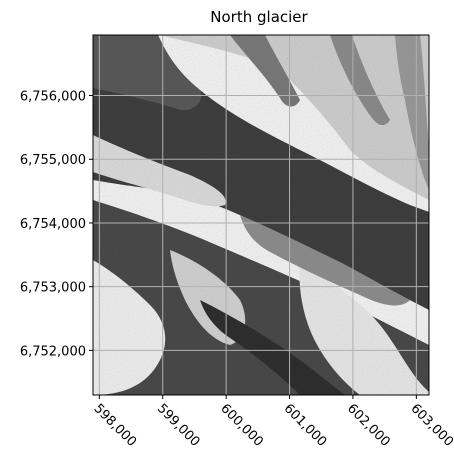  Describe the element at coordinates (53, 224) in the screenshot. I see `y-tick-label: 6,754,000` at that location.